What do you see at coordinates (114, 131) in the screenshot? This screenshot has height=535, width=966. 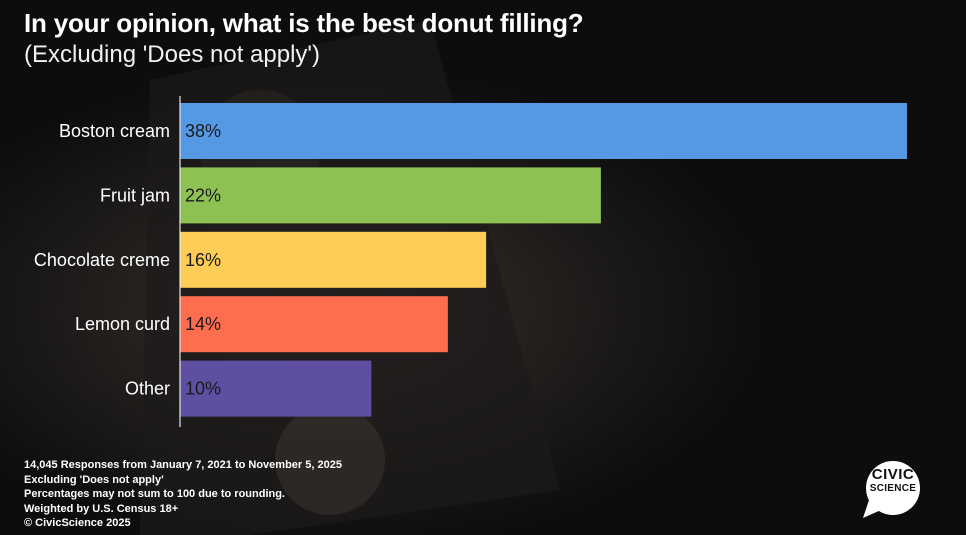 I see `category-label-boston-cream: Boston cream` at bounding box center [114, 131].